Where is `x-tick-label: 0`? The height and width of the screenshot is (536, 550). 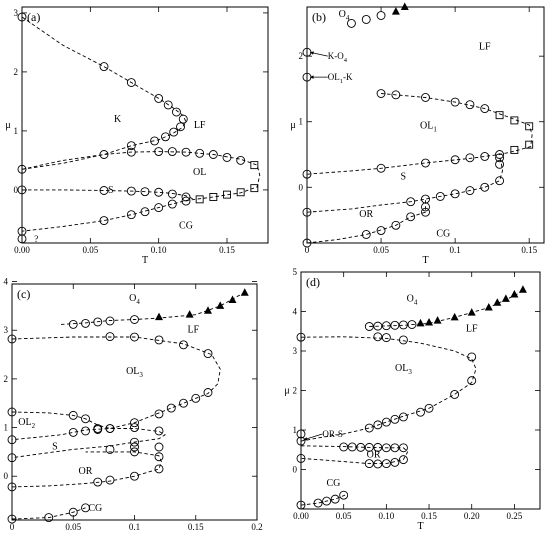
x-tick-label: 0 is located at coordinates (307, 250).